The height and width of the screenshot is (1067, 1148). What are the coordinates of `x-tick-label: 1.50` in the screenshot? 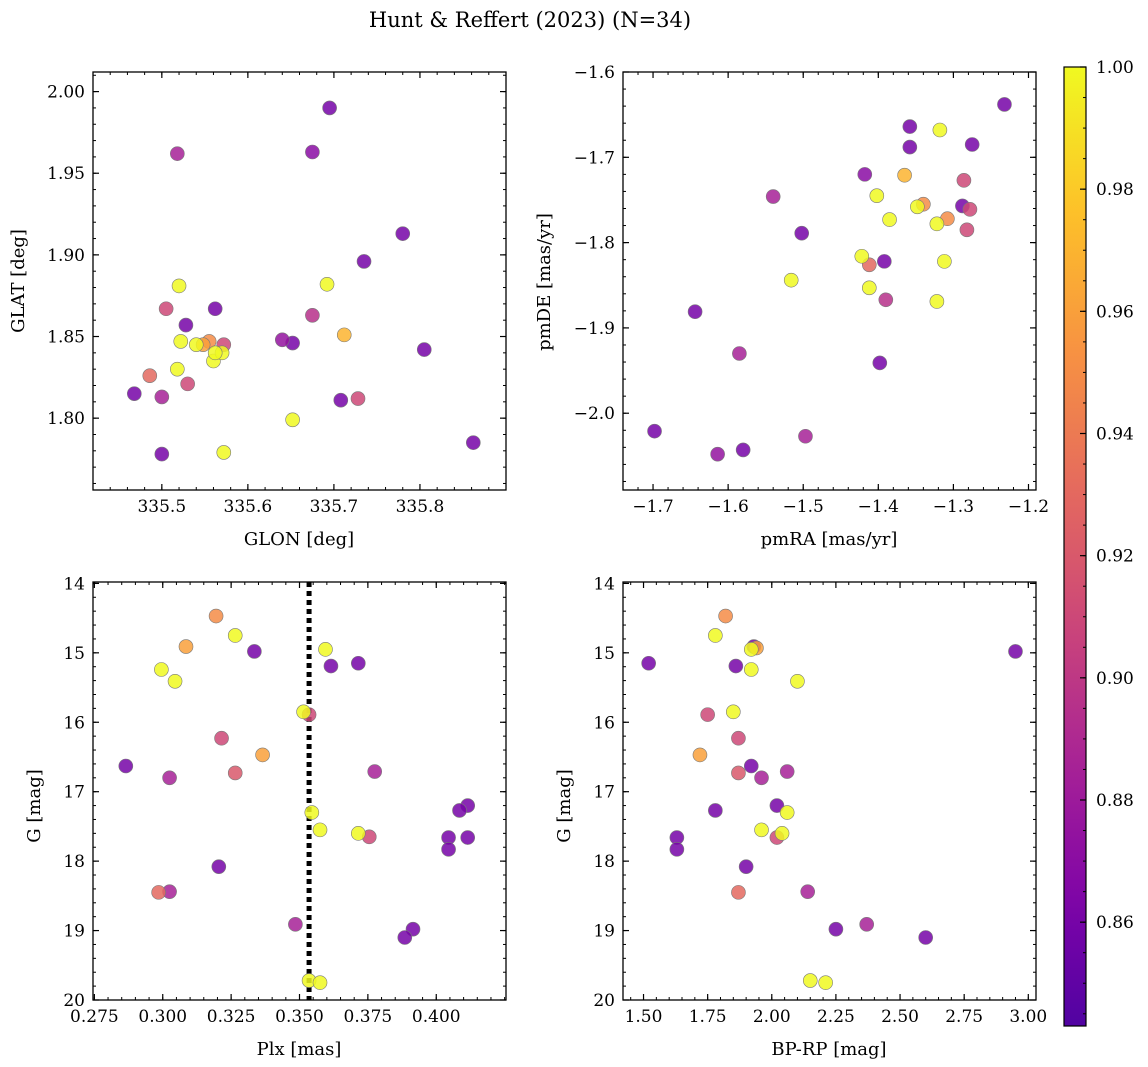 It's located at (644, 1017).